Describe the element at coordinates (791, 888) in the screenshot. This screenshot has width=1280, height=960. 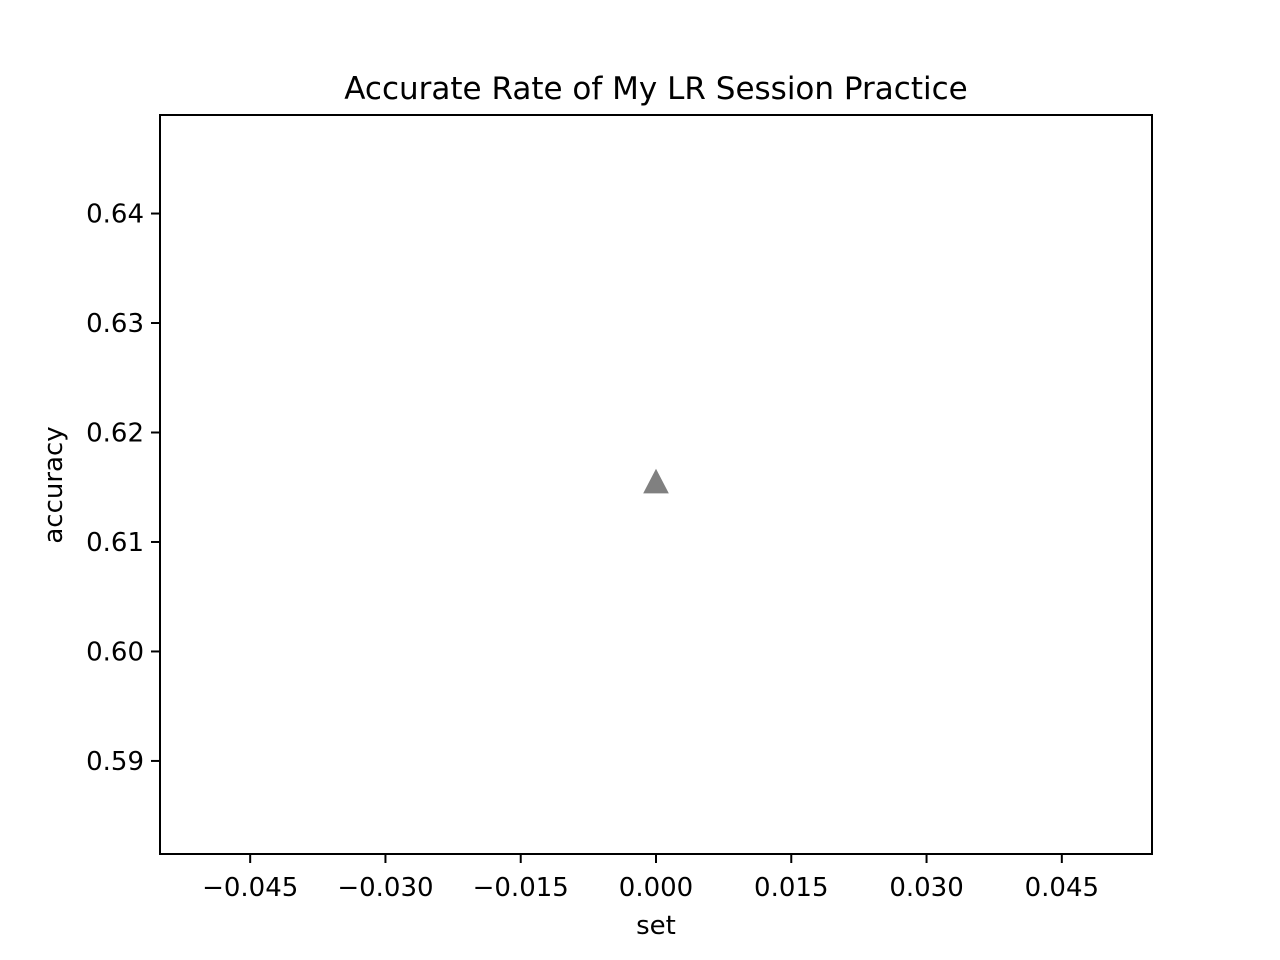
I see `x-tick-label: 0.015` at that location.